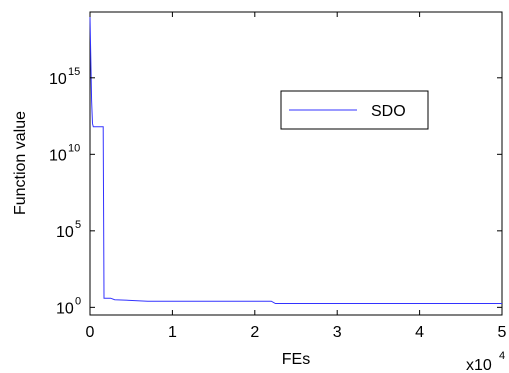  What do you see at coordinates (20, 163) in the screenshot?
I see `y-axis-label: Function value` at bounding box center [20, 163].